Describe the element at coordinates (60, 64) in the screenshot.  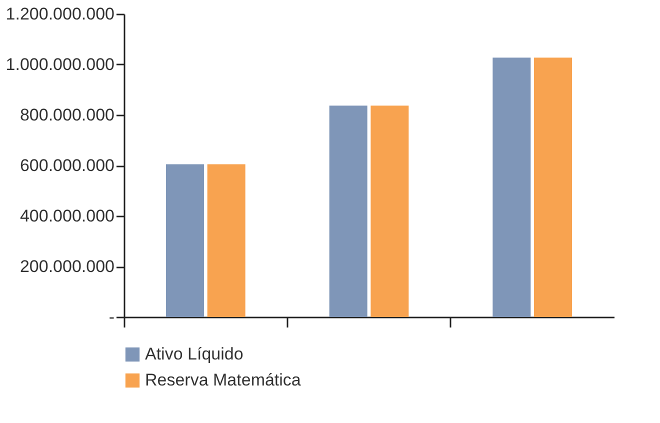
I see `y-tick-label: 1.000.000.000` at that location.